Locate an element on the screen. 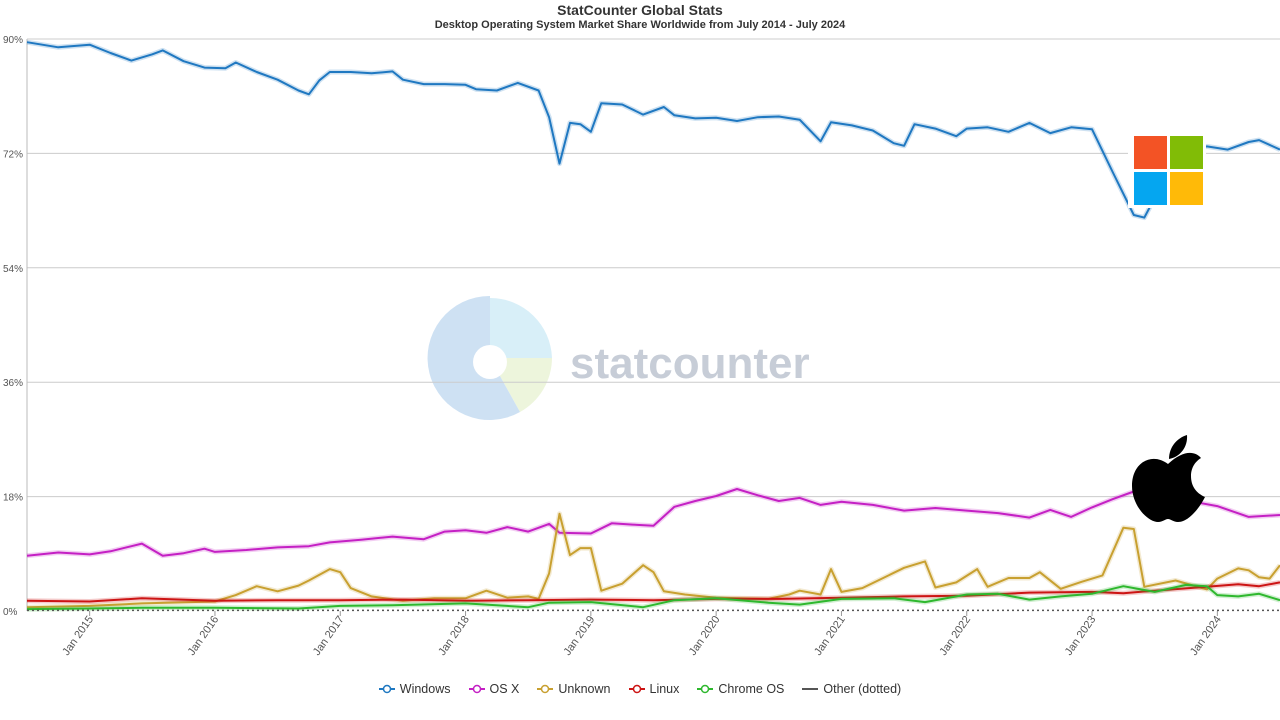  legend-label: Other (dotted) is located at coordinates (862, 689).